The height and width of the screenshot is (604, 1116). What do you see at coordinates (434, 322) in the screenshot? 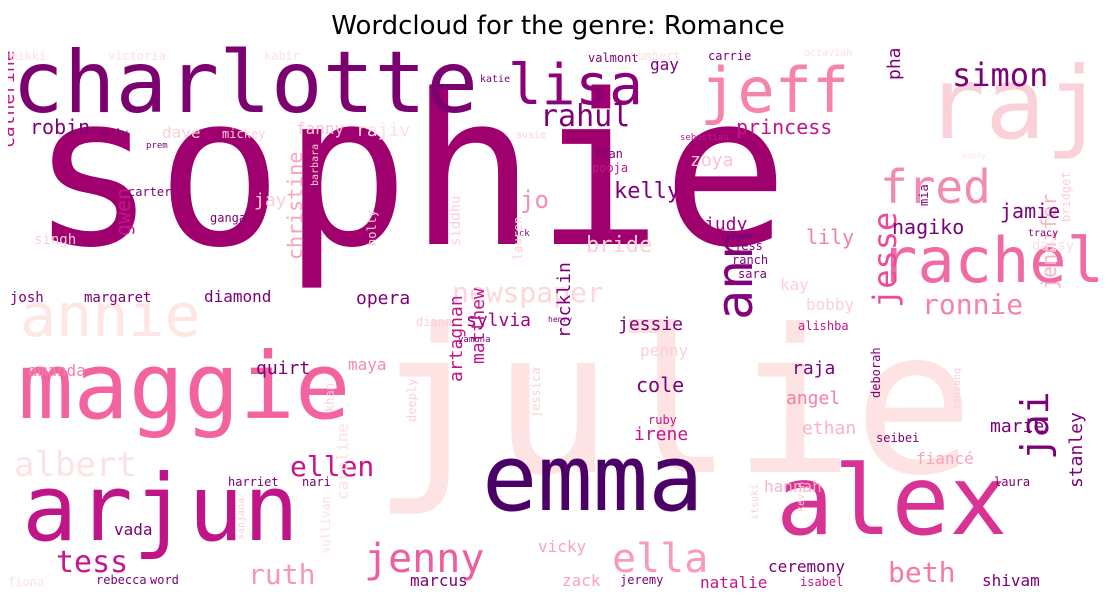
I see `cloud-word-diana: diana` at bounding box center [434, 322].